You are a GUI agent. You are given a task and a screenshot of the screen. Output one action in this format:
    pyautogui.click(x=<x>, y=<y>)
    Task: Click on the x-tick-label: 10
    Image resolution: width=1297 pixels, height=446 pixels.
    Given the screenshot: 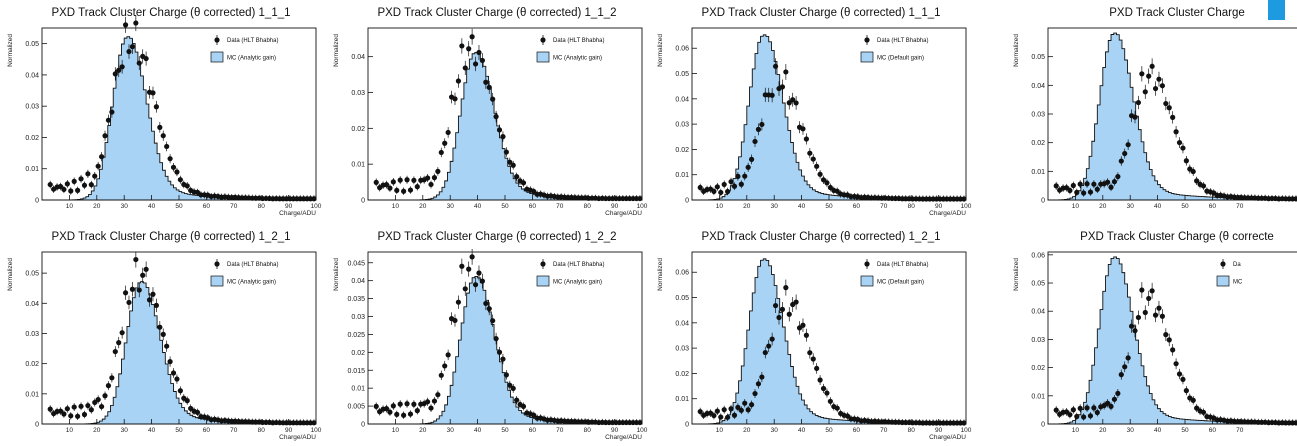 What is the action you would take?
    pyautogui.click(x=396, y=430)
    